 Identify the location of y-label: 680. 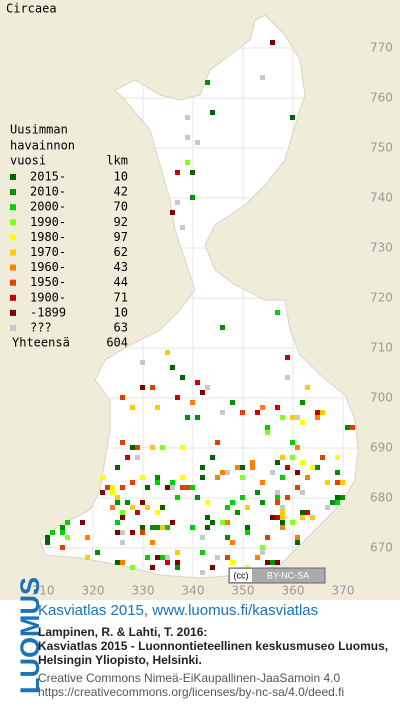
(381, 498).